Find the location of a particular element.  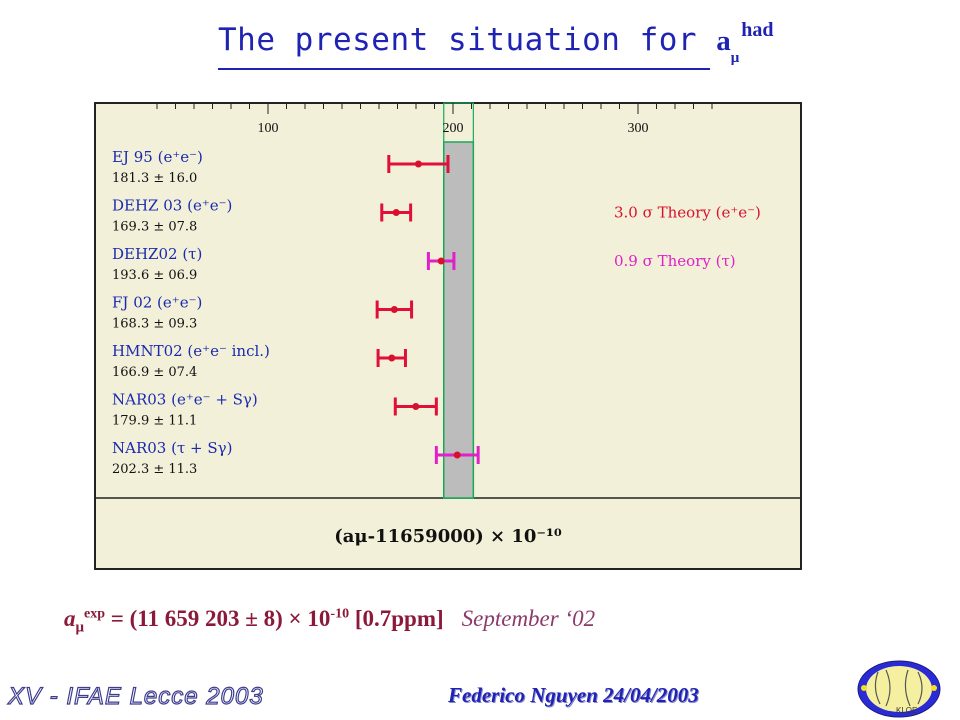

author-date: Federico Nguyen 24/04/2003 is located at coordinates (573, 695).